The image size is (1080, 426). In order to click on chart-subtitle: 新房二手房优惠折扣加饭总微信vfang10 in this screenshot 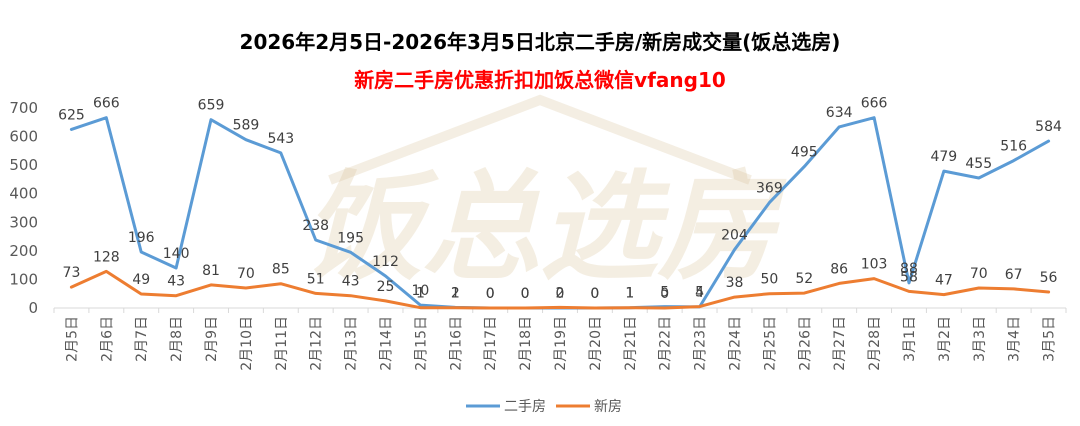, I will do `click(540, 80)`.